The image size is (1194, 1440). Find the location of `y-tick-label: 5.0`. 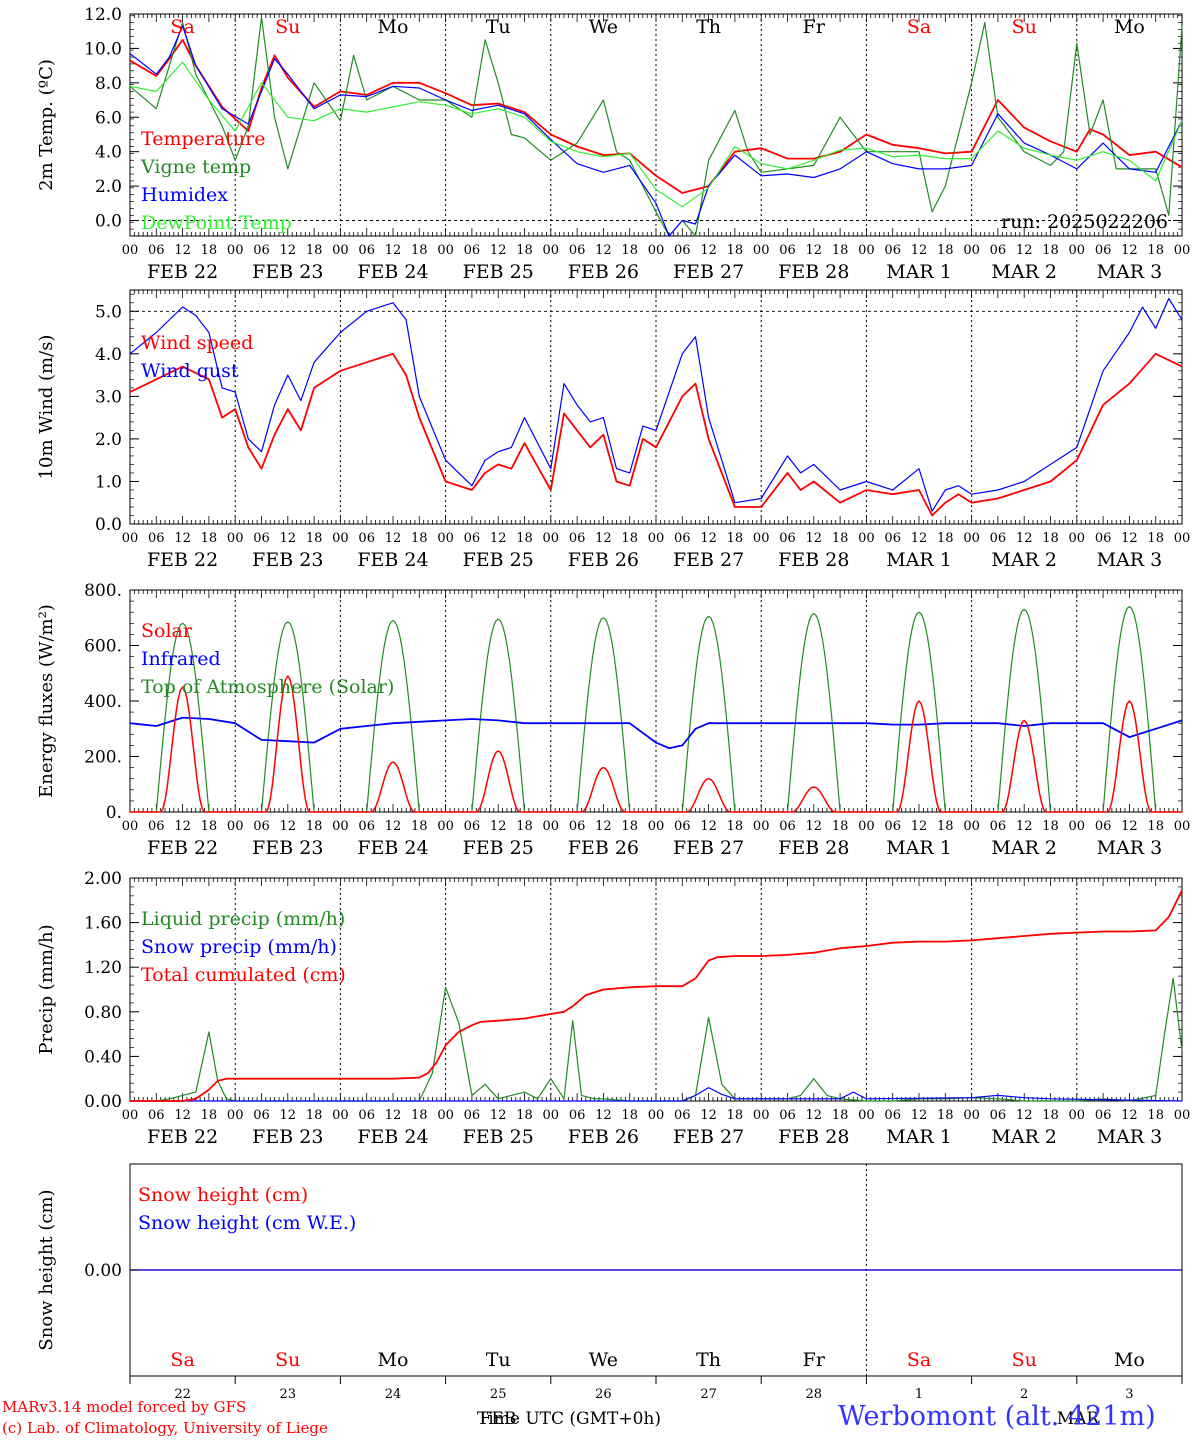

y-tick-label: 5.0 is located at coordinates (108, 312).